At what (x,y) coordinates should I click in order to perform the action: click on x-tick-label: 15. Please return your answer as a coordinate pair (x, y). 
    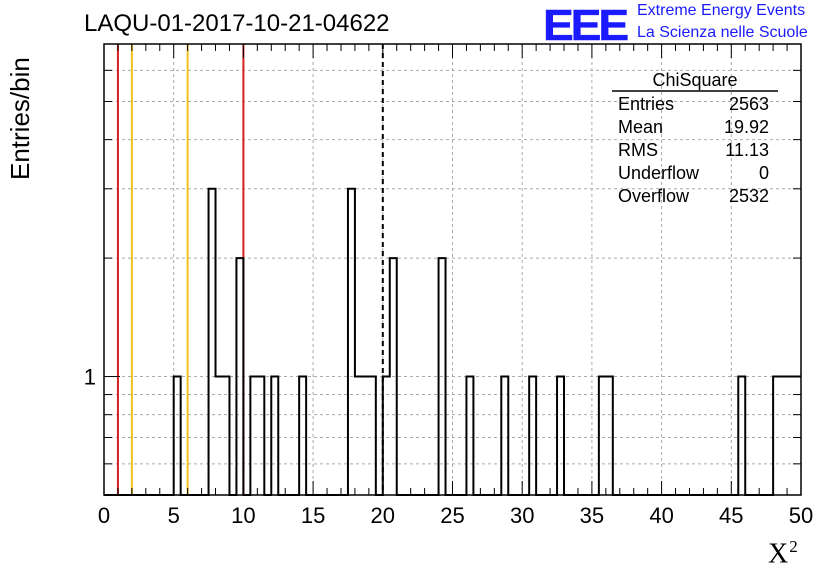
    Looking at the image, I should click on (313, 515).